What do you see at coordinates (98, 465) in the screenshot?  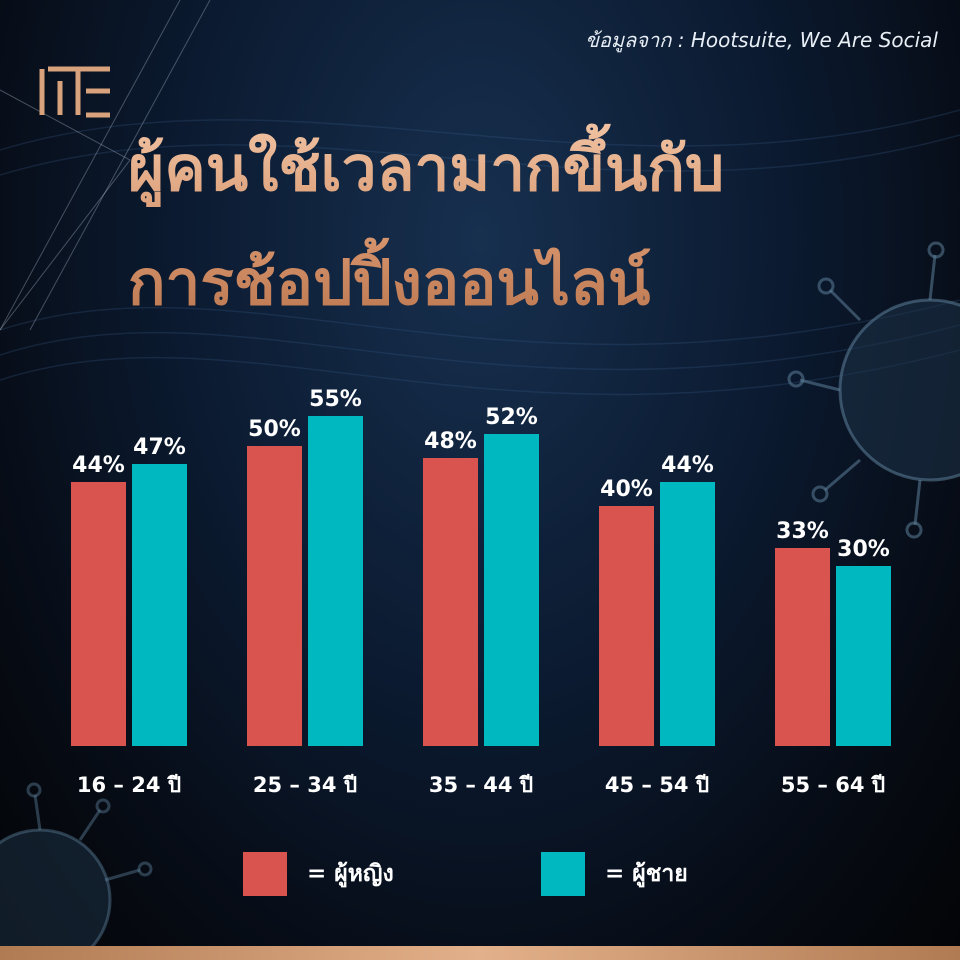 I see `data-label-female-1: 44%` at bounding box center [98, 465].